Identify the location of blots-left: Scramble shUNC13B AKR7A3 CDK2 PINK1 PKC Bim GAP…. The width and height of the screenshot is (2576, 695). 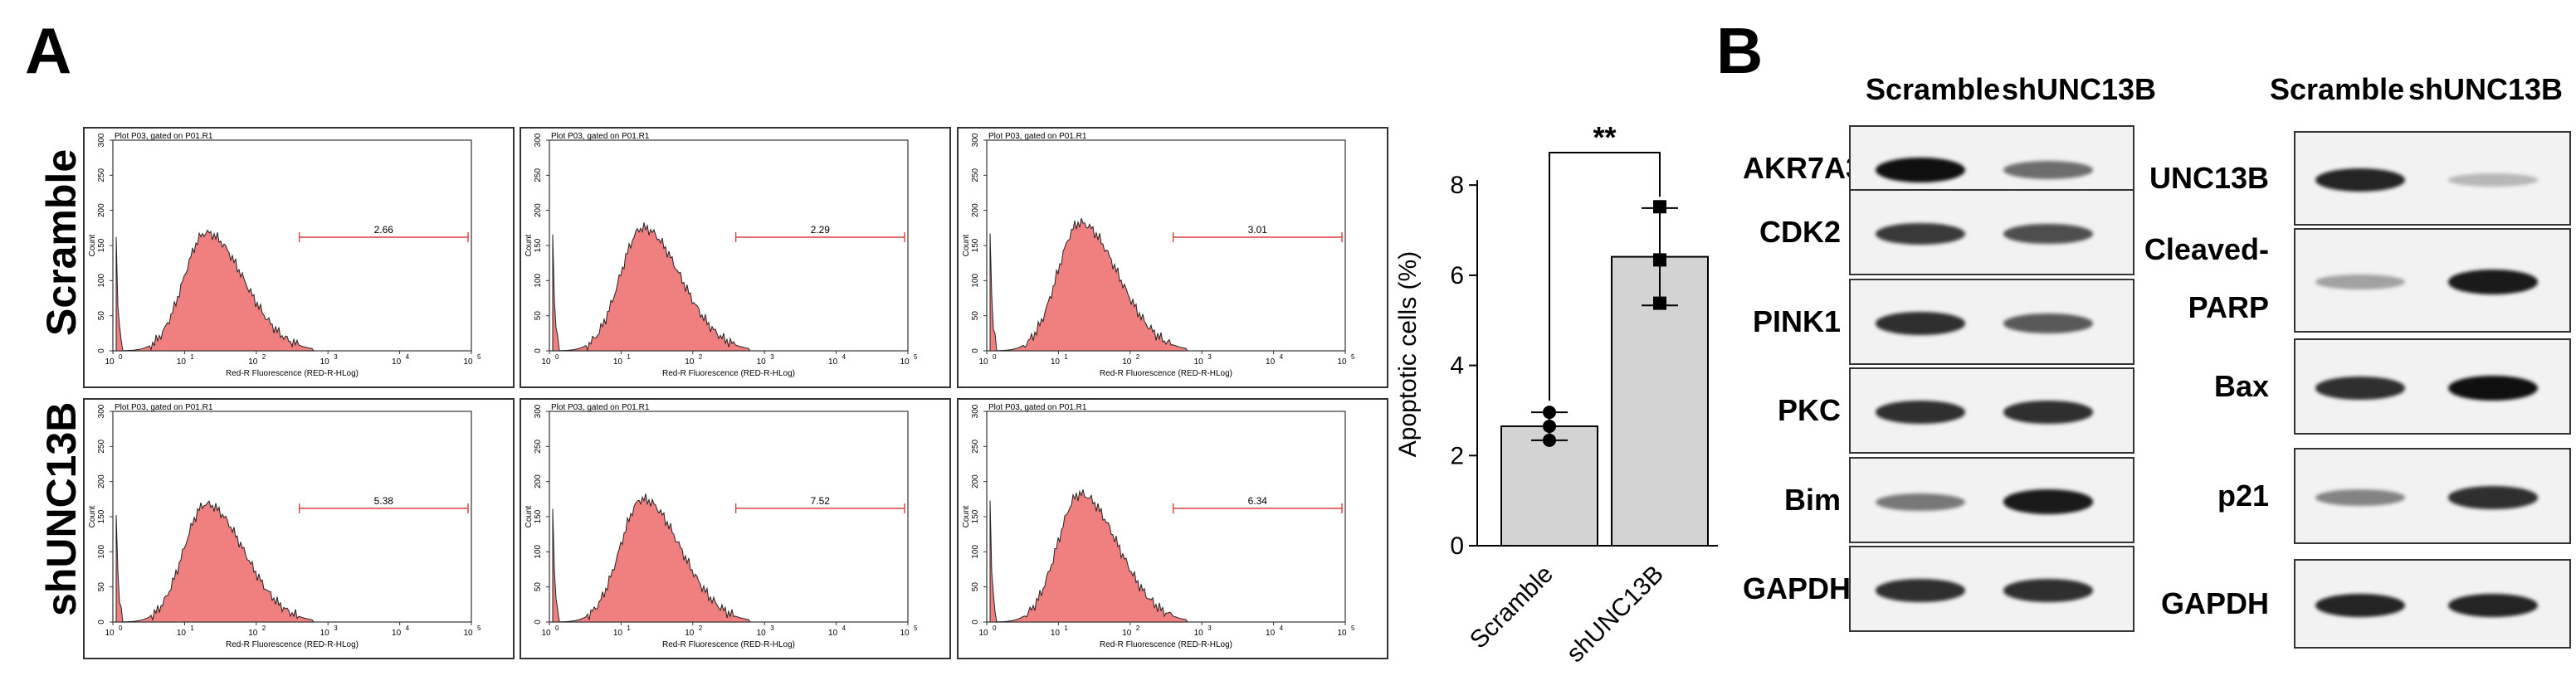
(1959, 356).